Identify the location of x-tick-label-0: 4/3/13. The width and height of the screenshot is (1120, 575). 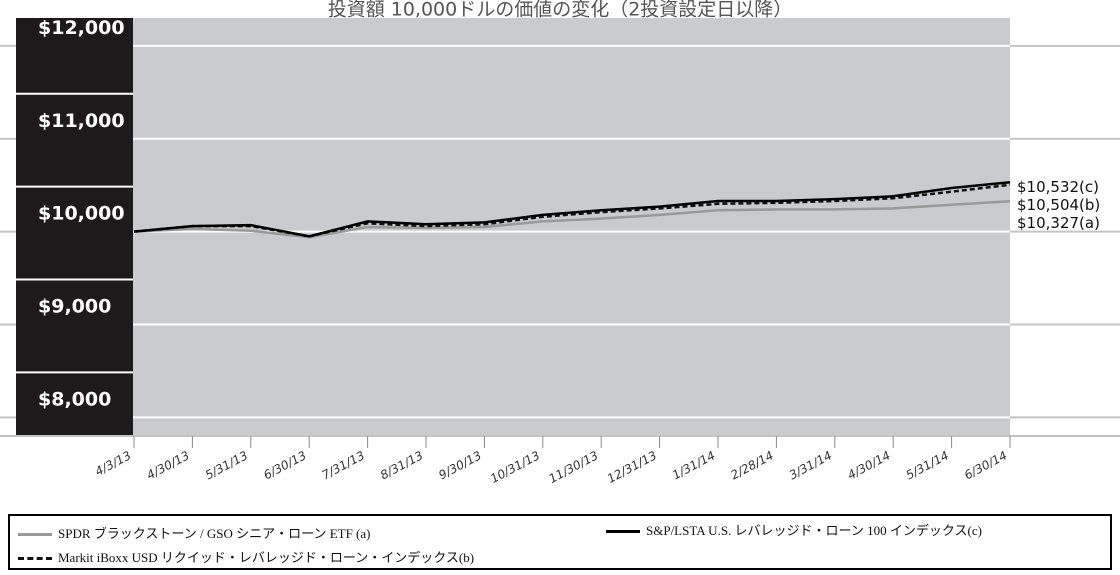
(113, 463).